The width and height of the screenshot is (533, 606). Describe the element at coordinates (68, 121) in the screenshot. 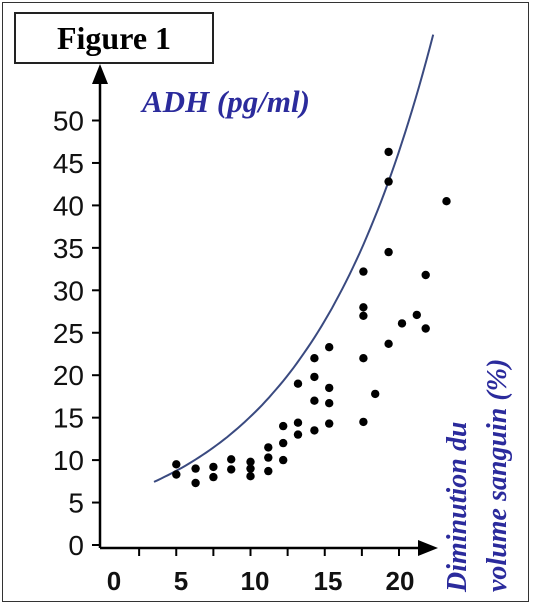

I see `y-tick-label: 50` at that location.